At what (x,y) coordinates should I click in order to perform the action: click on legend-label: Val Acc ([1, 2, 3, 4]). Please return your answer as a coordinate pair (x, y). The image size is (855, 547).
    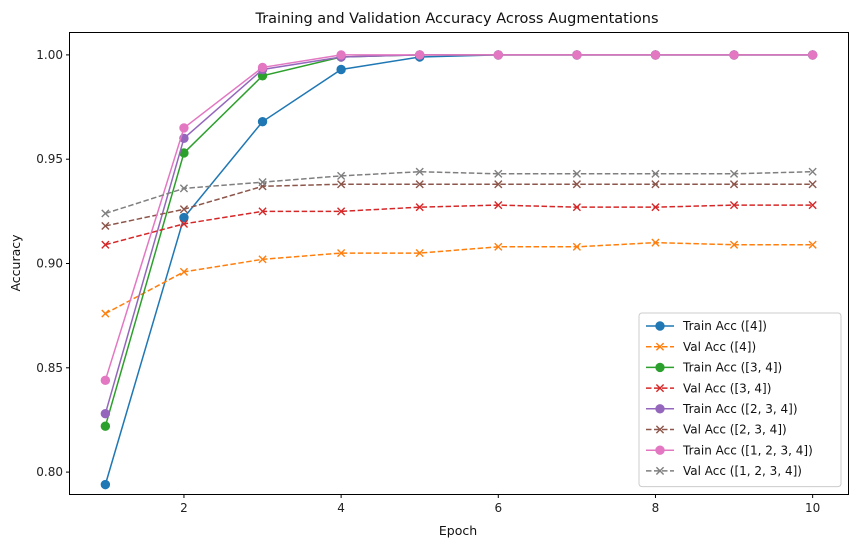
    Looking at the image, I should click on (742, 471).